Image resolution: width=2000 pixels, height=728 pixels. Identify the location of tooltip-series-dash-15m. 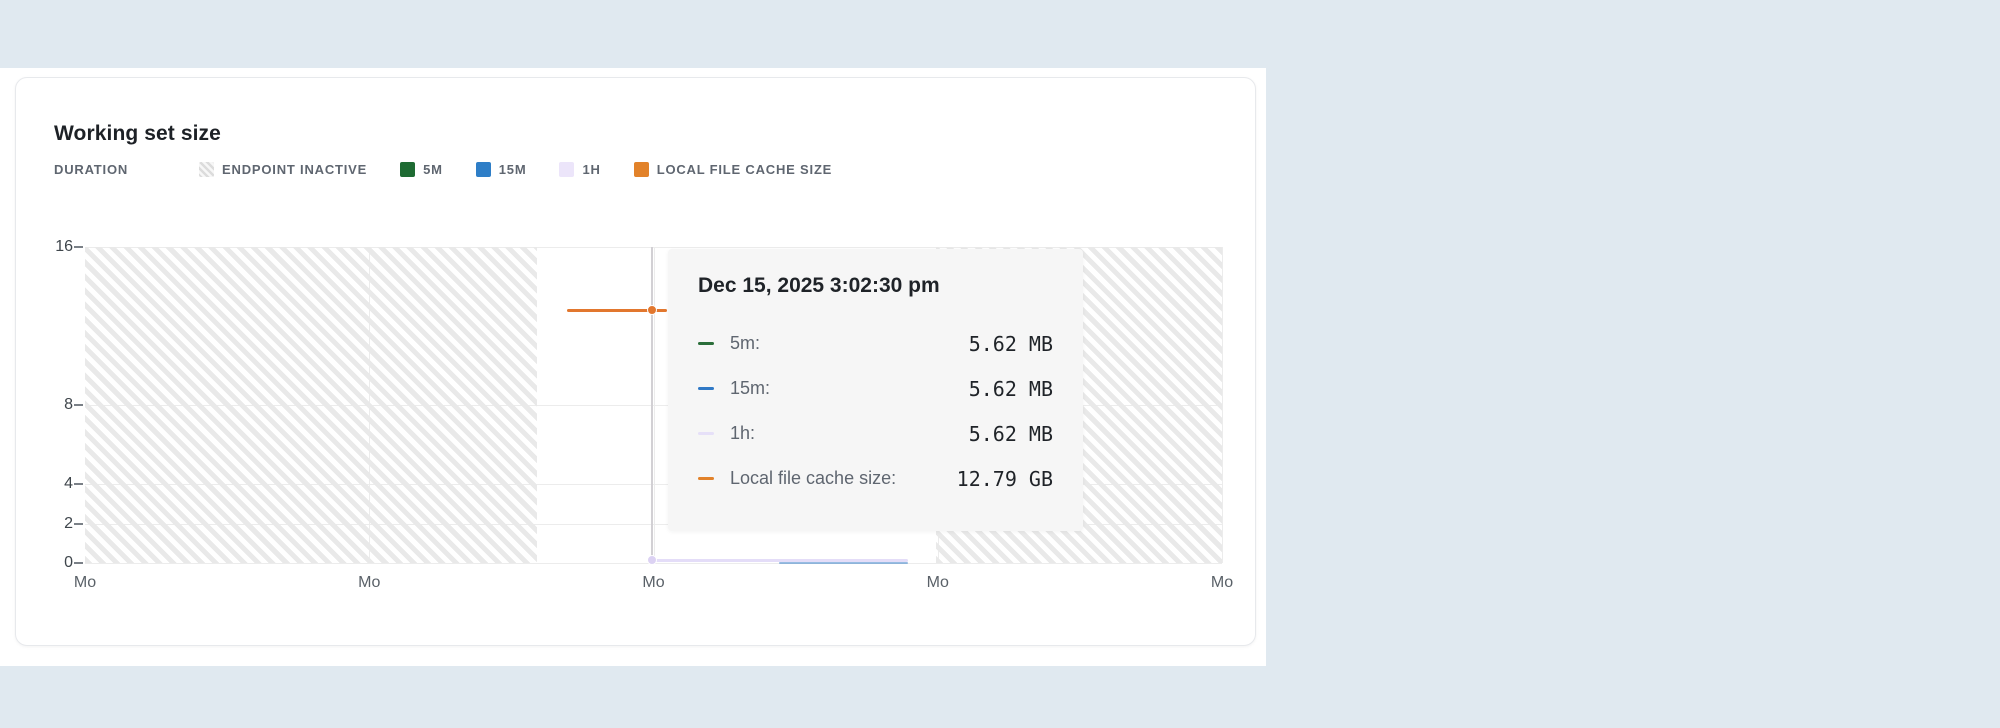
(706, 388).